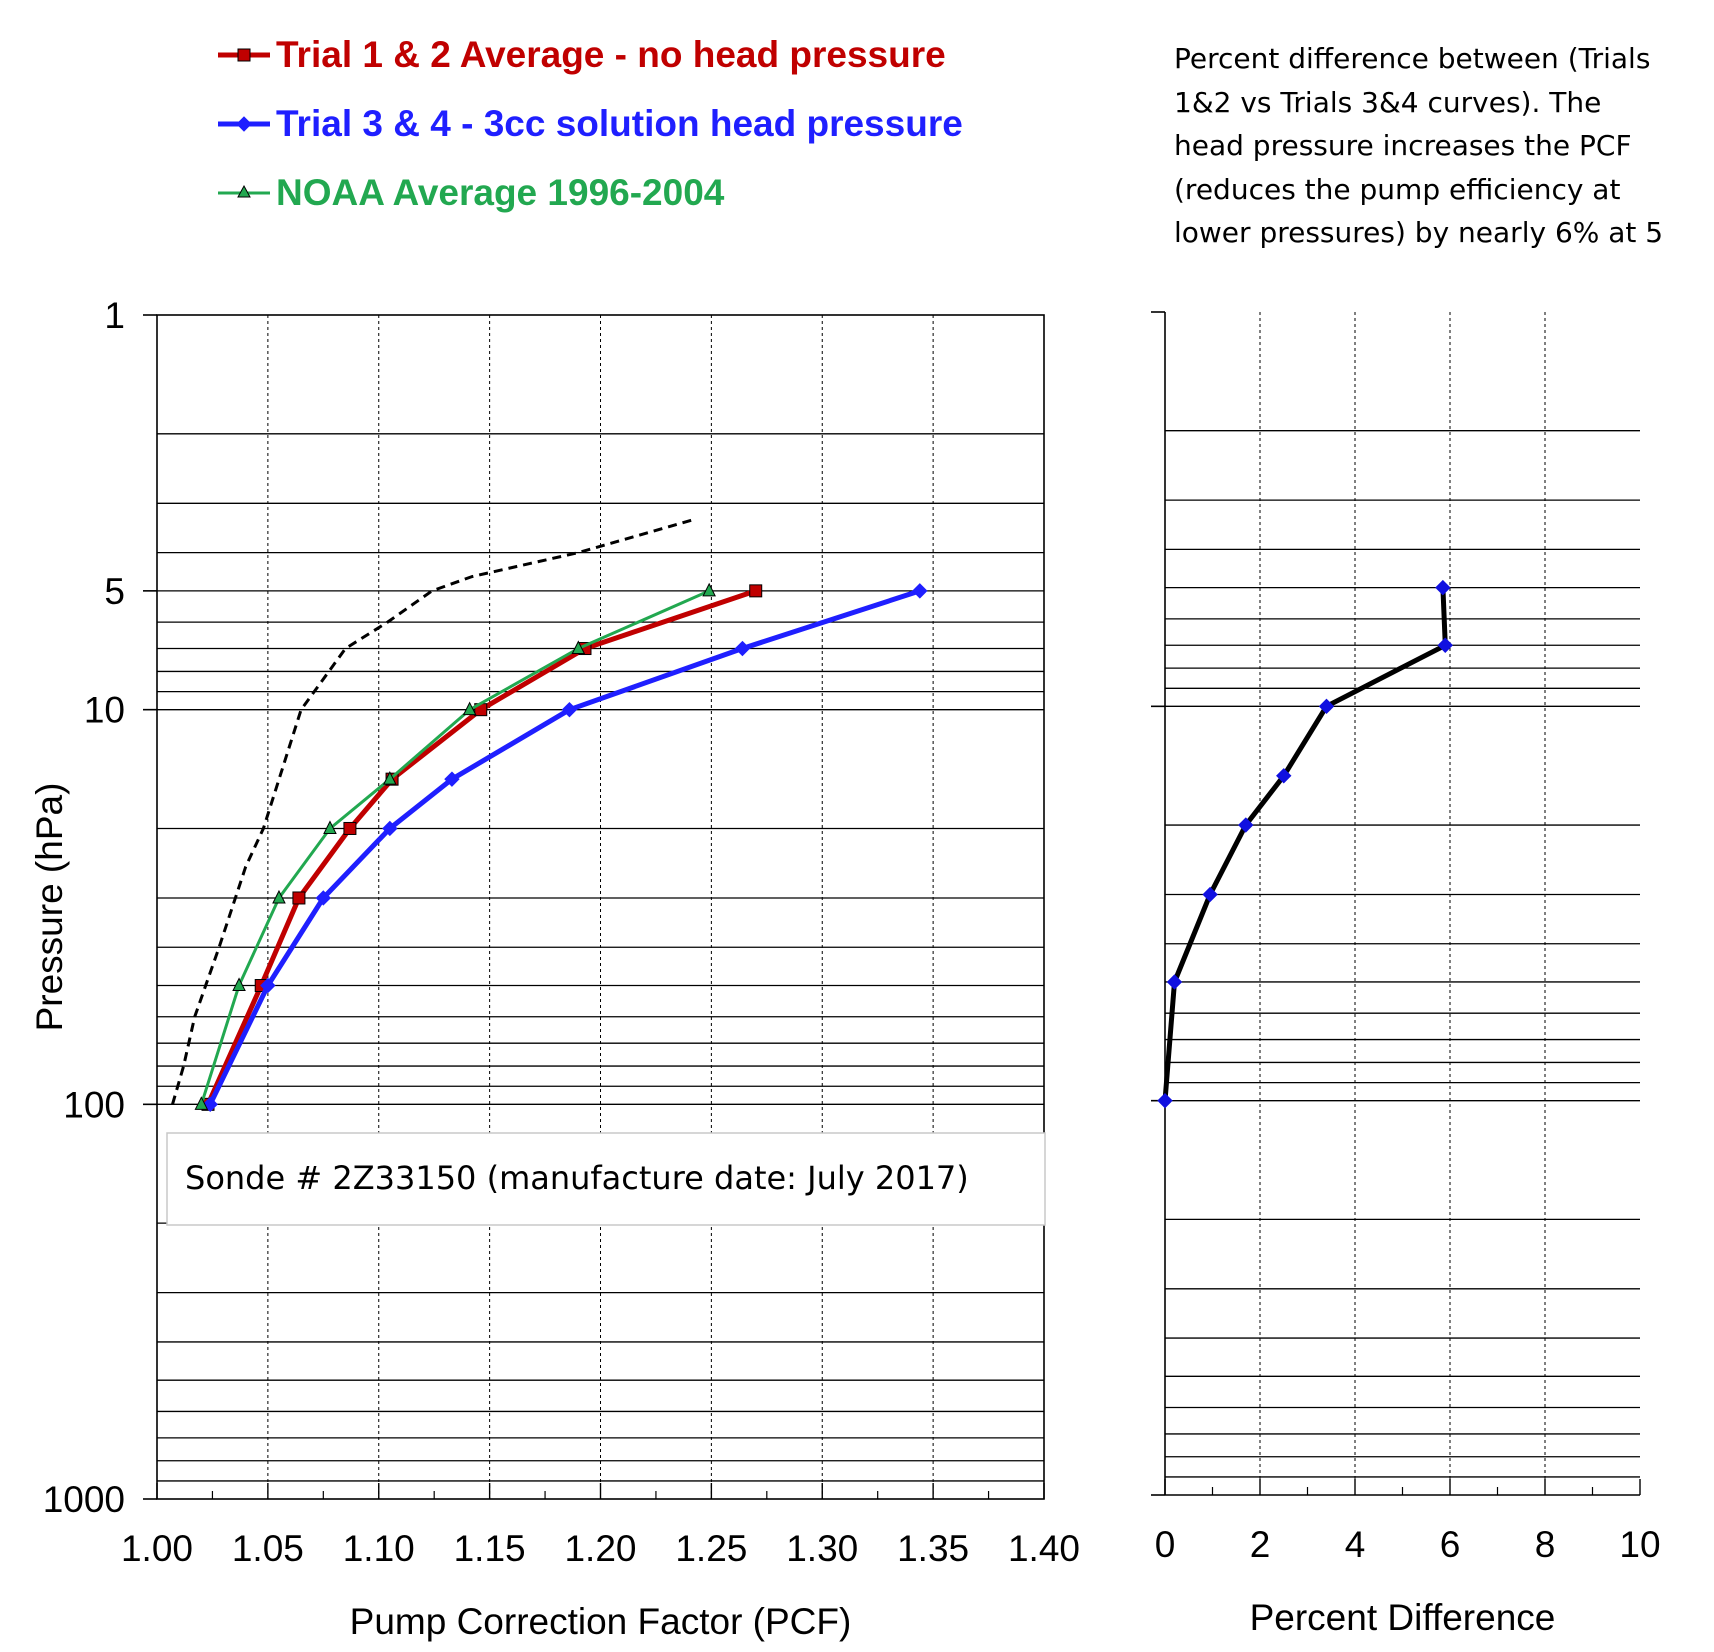 The height and width of the screenshot is (1652, 1714). What do you see at coordinates (601, 1621) in the screenshot?
I see `pcf-x-axis-title: Pump Correction Factor (PCF)` at bounding box center [601, 1621].